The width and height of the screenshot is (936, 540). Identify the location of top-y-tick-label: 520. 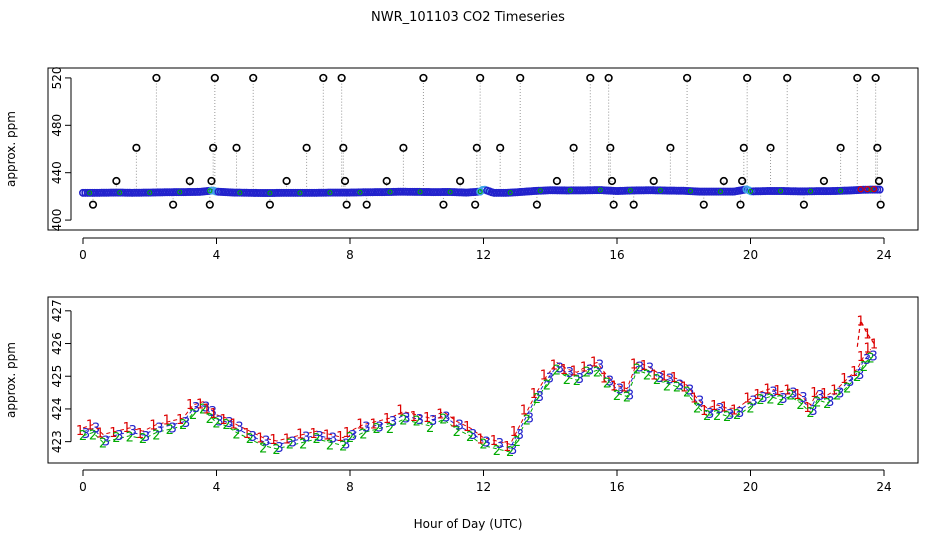
(57, 77).